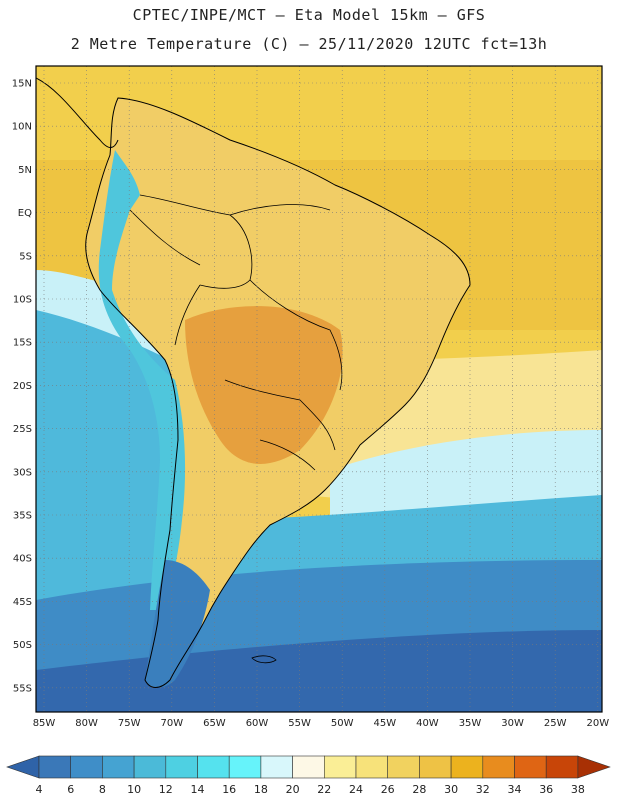 The height and width of the screenshot is (800, 618). What do you see at coordinates (22, 559) in the screenshot?
I see `lat-label: 40S` at bounding box center [22, 559].